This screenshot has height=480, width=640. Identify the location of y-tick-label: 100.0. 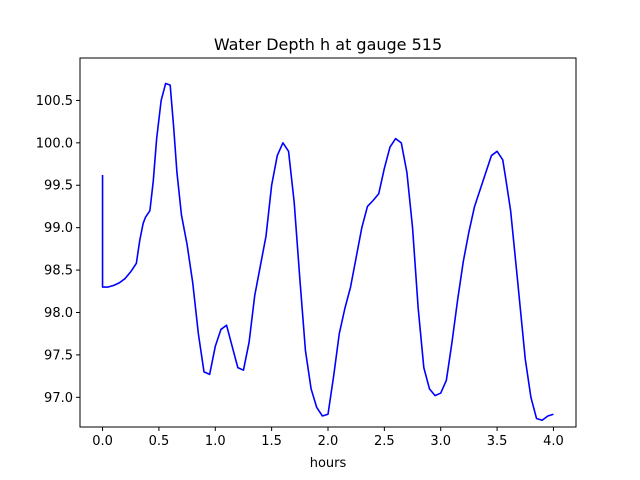
(54, 143).